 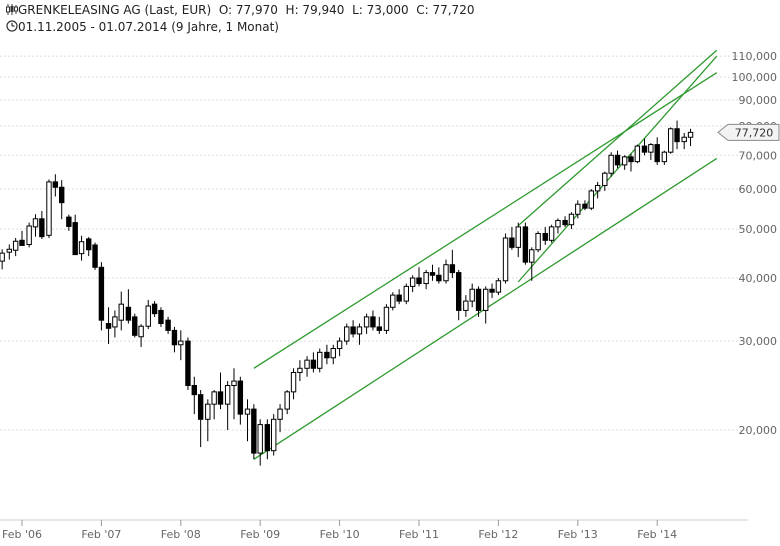 I want to click on y-tick-label: 60,000, so click(x=758, y=189).